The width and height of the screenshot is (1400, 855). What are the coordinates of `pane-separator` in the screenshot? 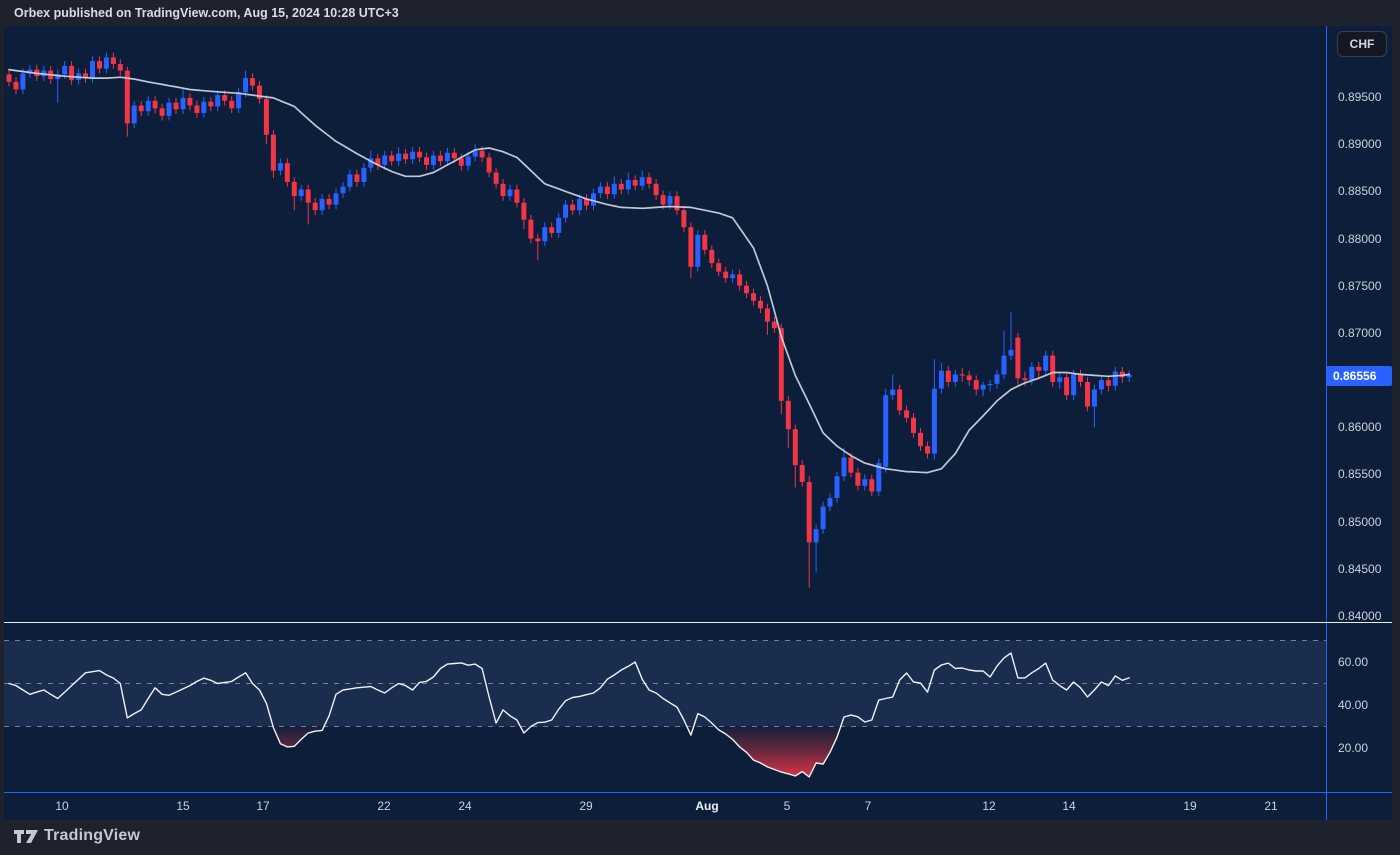 It's located at (698, 622).